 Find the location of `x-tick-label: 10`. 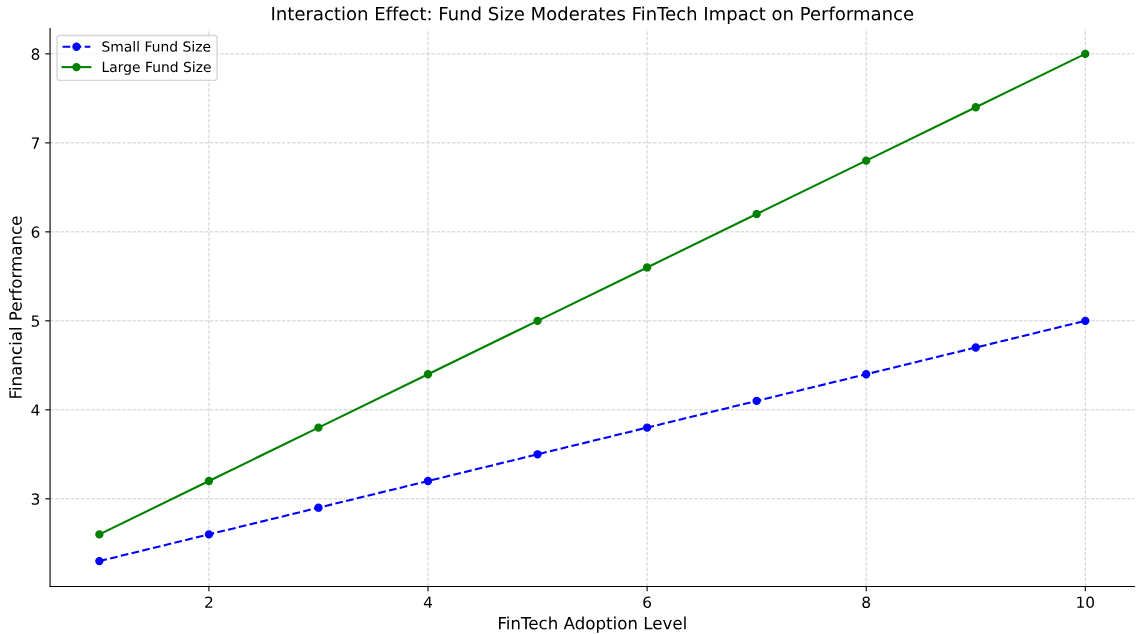

x-tick-label: 10 is located at coordinates (1085, 602).